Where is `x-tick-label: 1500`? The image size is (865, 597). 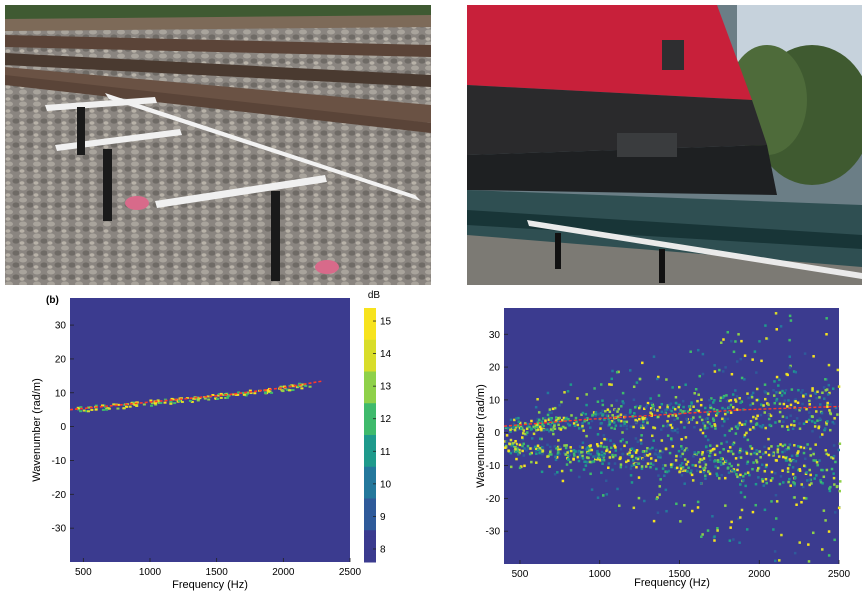
x-tick-label: 1500 is located at coordinates (217, 572).